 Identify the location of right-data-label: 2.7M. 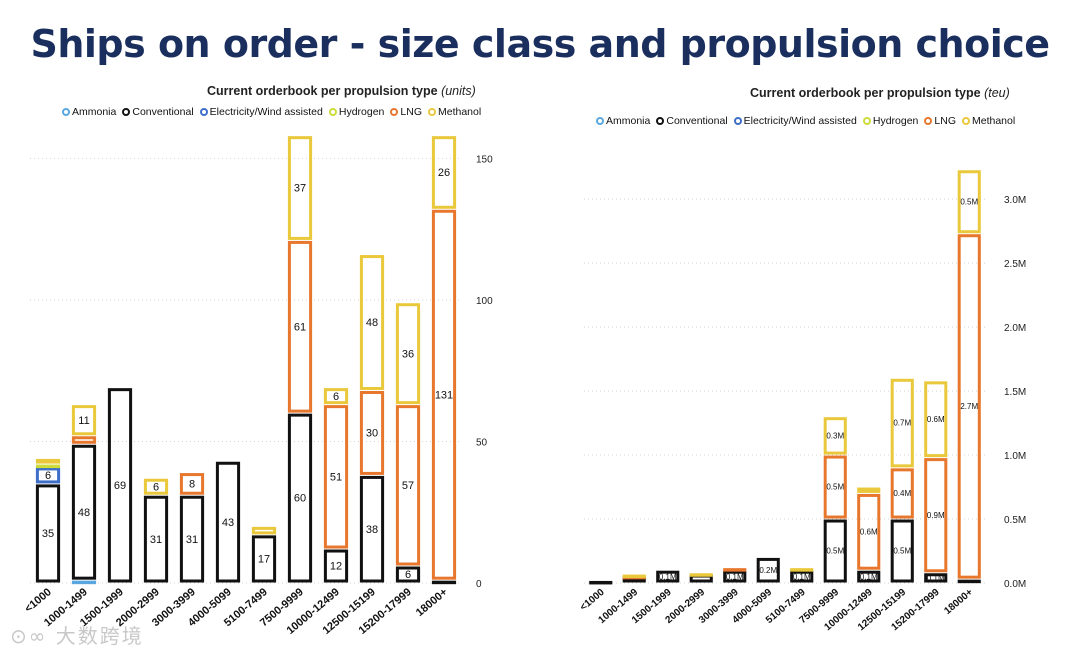
(969, 406).